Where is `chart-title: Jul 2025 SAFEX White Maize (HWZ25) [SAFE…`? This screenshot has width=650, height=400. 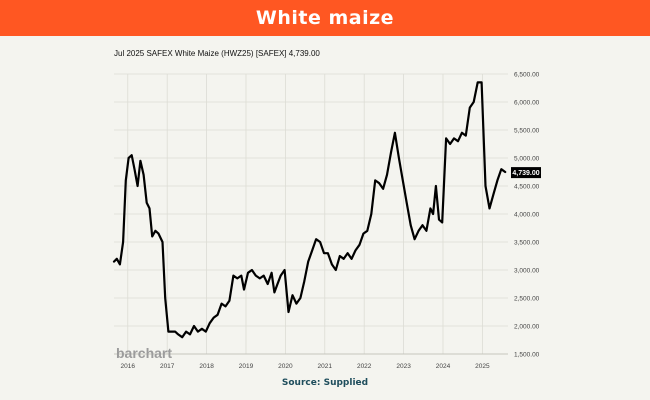
chart-title: Jul 2025 SAFEX White Maize (HWZ25) [SAFE… is located at coordinates (217, 53).